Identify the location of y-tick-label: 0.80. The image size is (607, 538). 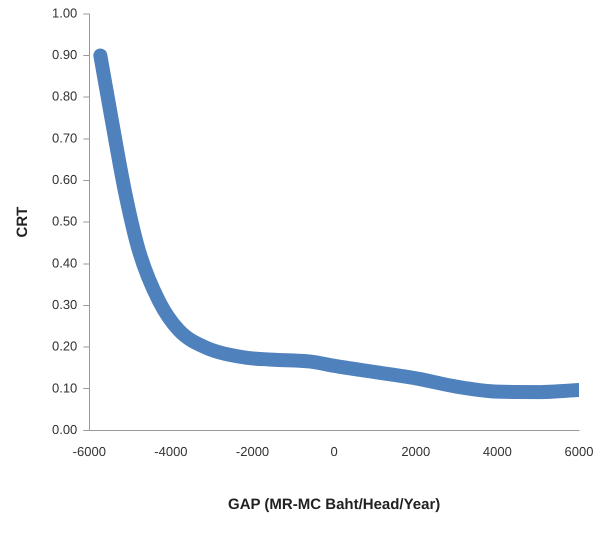
(65, 96).